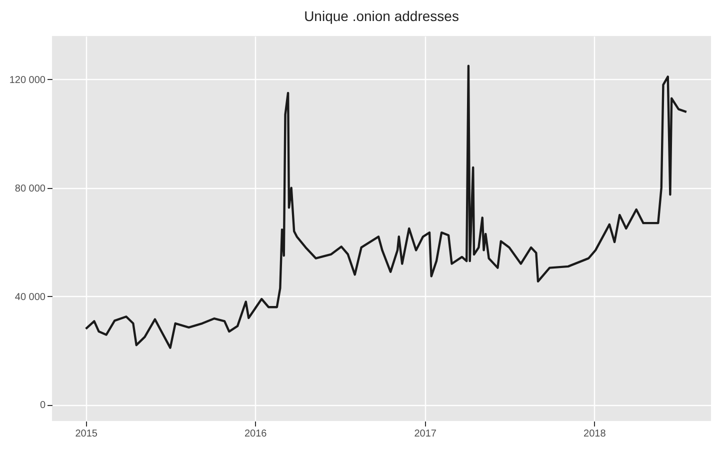 The width and height of the screenshot is (719, 468). I want to click on x-tick-label: 2018, so click(595, 434).